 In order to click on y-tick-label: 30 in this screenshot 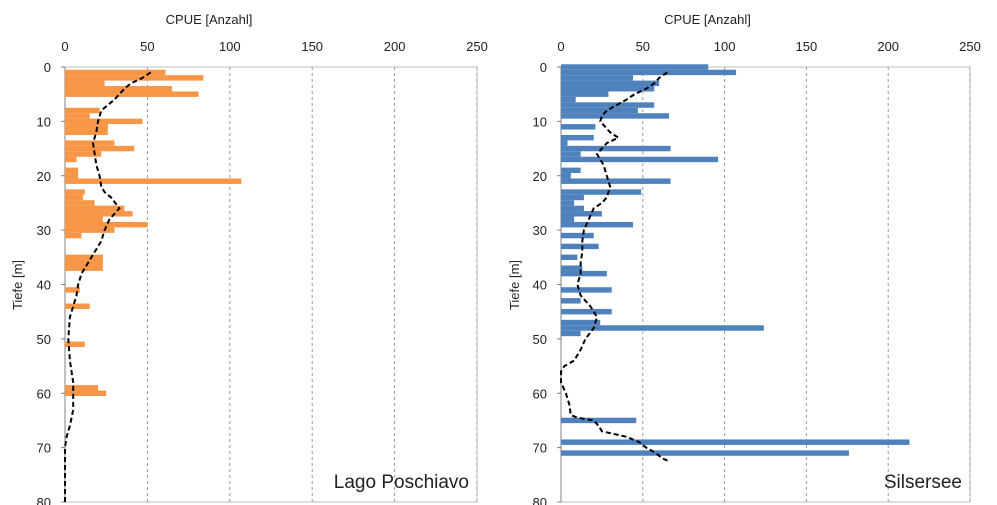, I will do `click(540, 230)`.